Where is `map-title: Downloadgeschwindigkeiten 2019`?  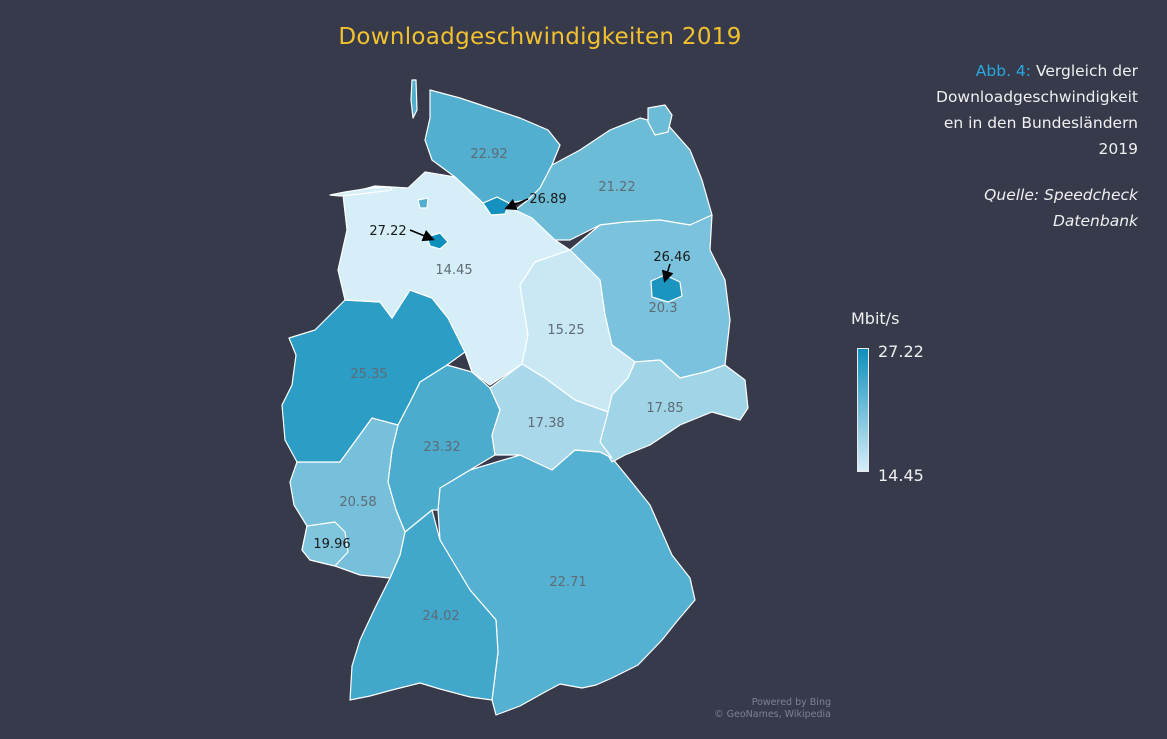 map-title: Downloadgeschwindigkeiten 2019 is located at coordinates (540, 37).